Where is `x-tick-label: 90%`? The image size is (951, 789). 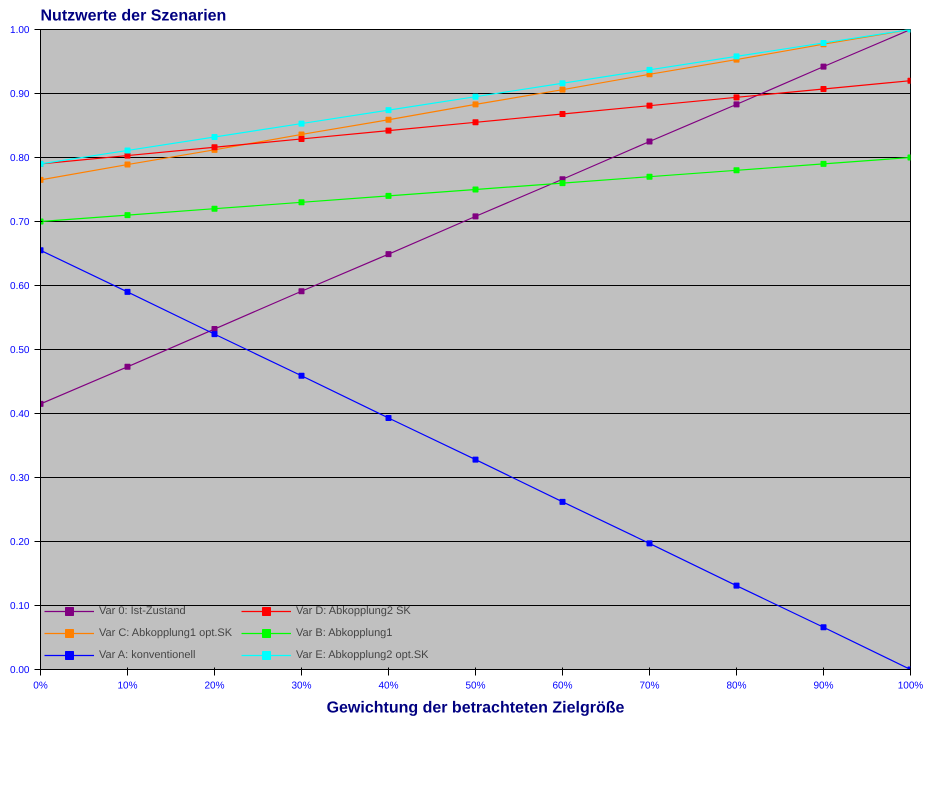 x-tick-label: 90% is located at coordinates (823, 686).